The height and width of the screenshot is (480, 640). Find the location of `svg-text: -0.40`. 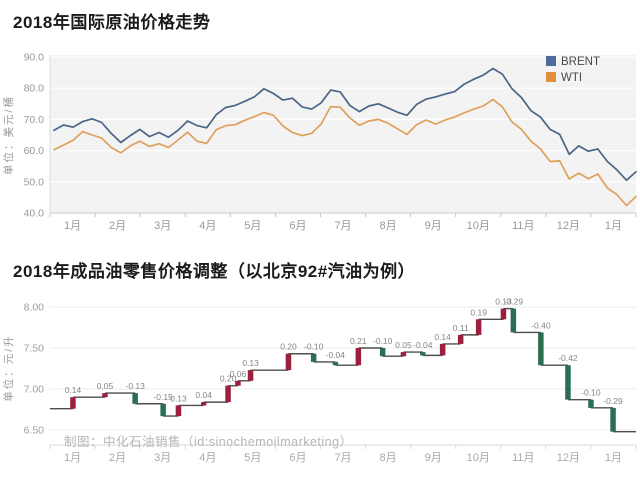

svg-text: -0.40 is located at coordinates (541, 325).